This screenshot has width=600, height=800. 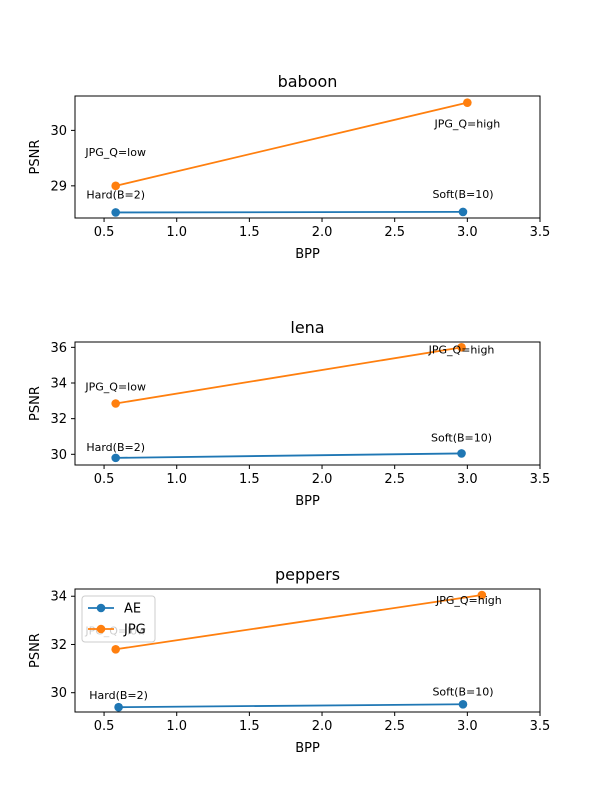 What do you see at coordinates (134, 630) in the screenshot?
I see `legend-label-JPG: JPG` at bounding box center [134, 630].